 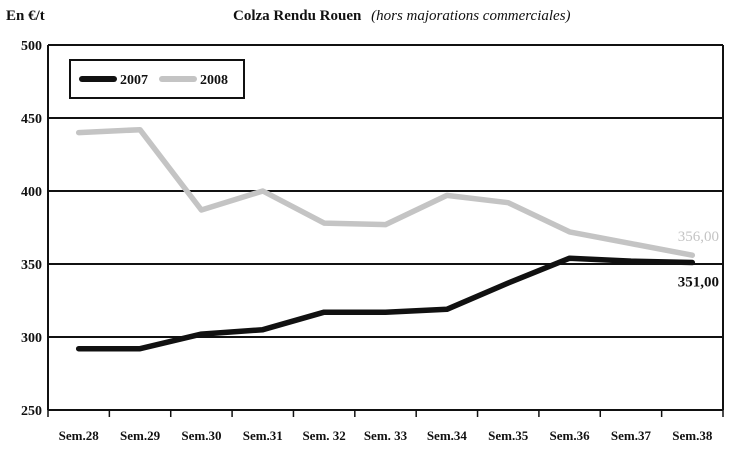 What do you see at coordinates (31, 338) in the screenshot?
I see `y-tick-label: 300` at bounding box center [31, 338].